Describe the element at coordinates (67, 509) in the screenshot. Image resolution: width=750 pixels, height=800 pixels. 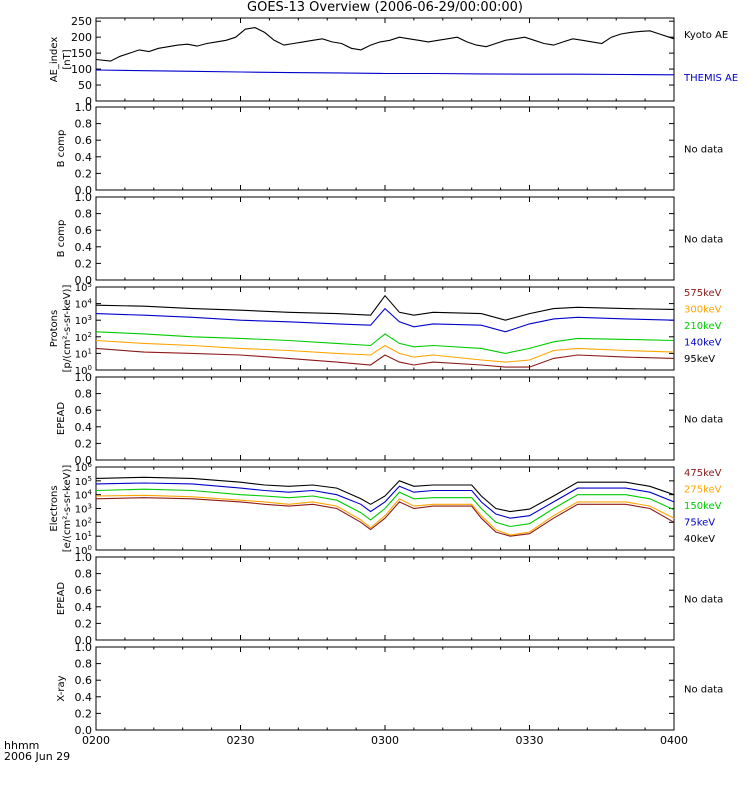
I see `y-axis-label: [e/(cm²-s-sr-keV)]` at that location.